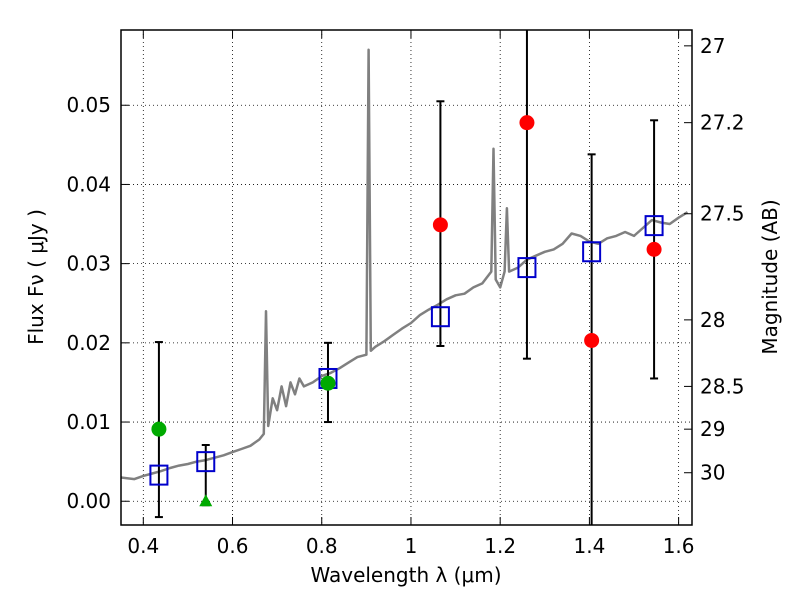 This screenshot has height=600, width=800. What do you see at coordinates (88, 184) in the screenshot?
I see `y-tick-label: 0.04` at bounding box center [88, 184].